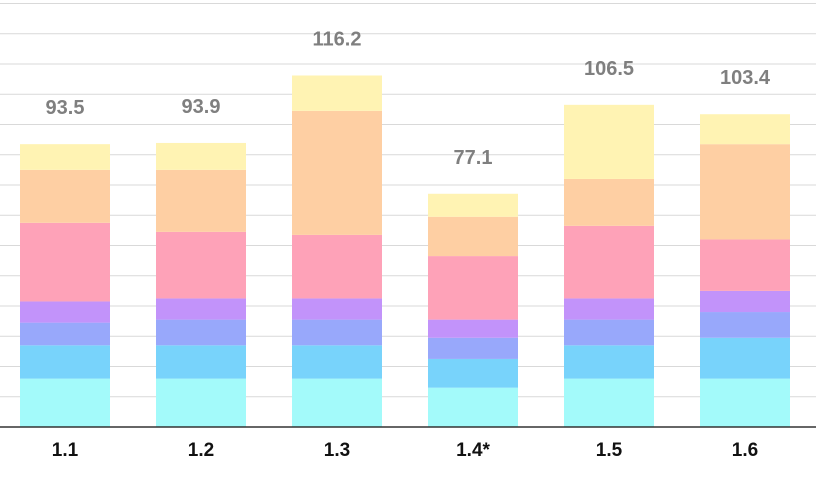  Describe the element at coordinates (745, 78) in the screenshot. I see `total-label: 103.4` at that location.